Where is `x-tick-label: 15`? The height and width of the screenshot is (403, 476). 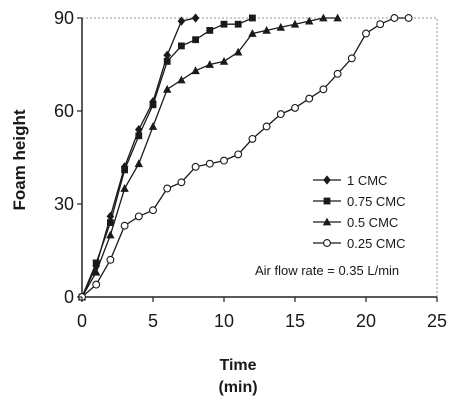 x-tick-label: 15 is located at coordinates (295, 321).